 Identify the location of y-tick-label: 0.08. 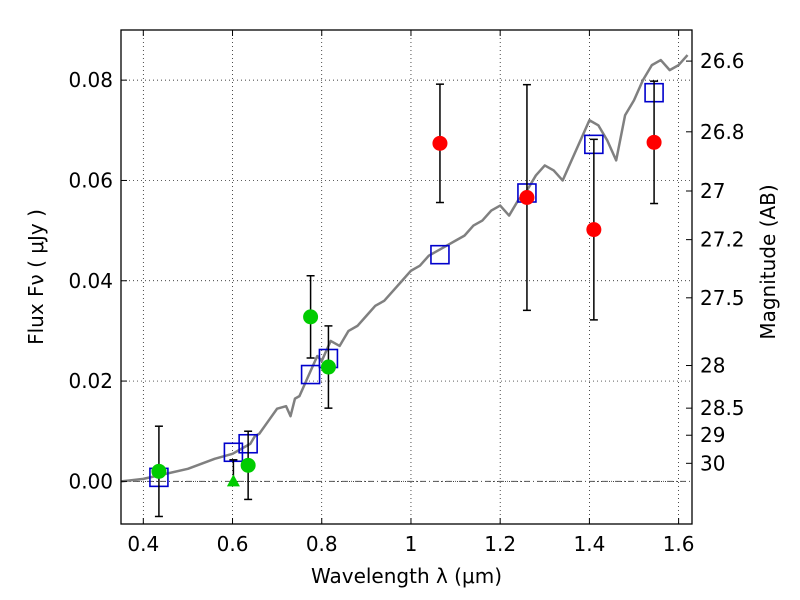
(90, 80).